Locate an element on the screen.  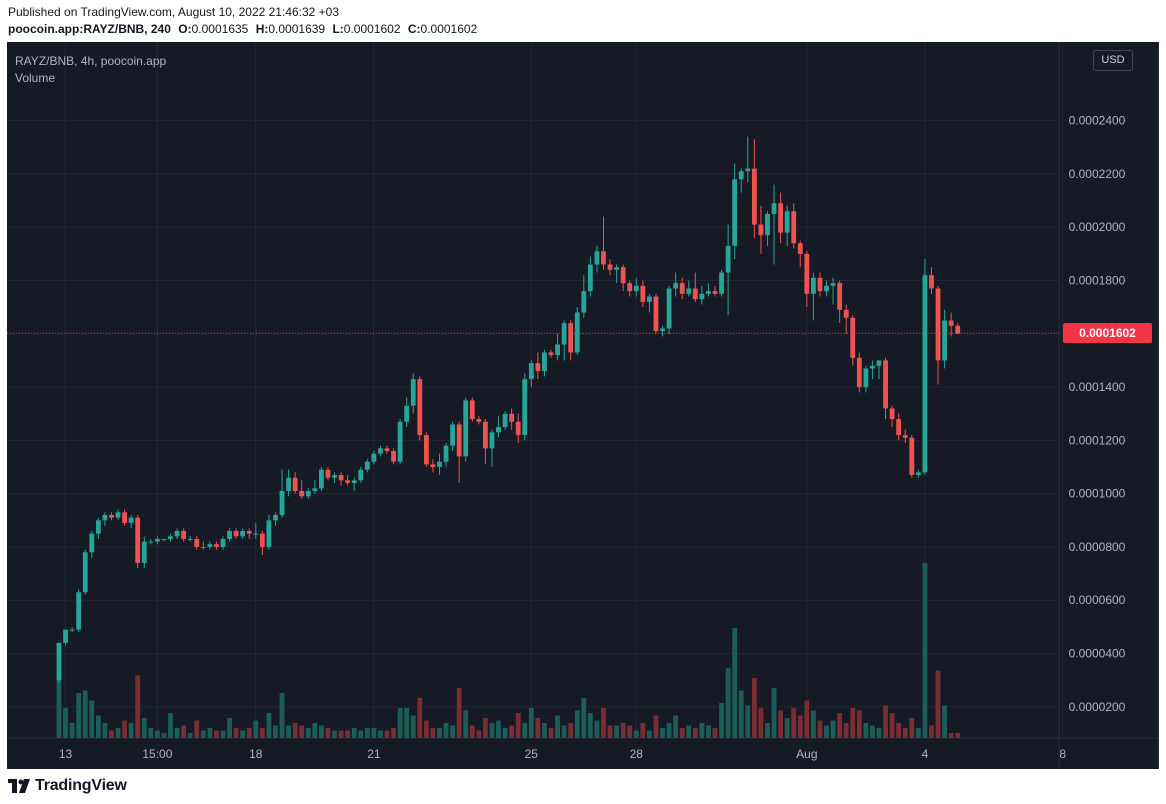
tradingview-logo: TradingView is located at coordinates (67, 786).